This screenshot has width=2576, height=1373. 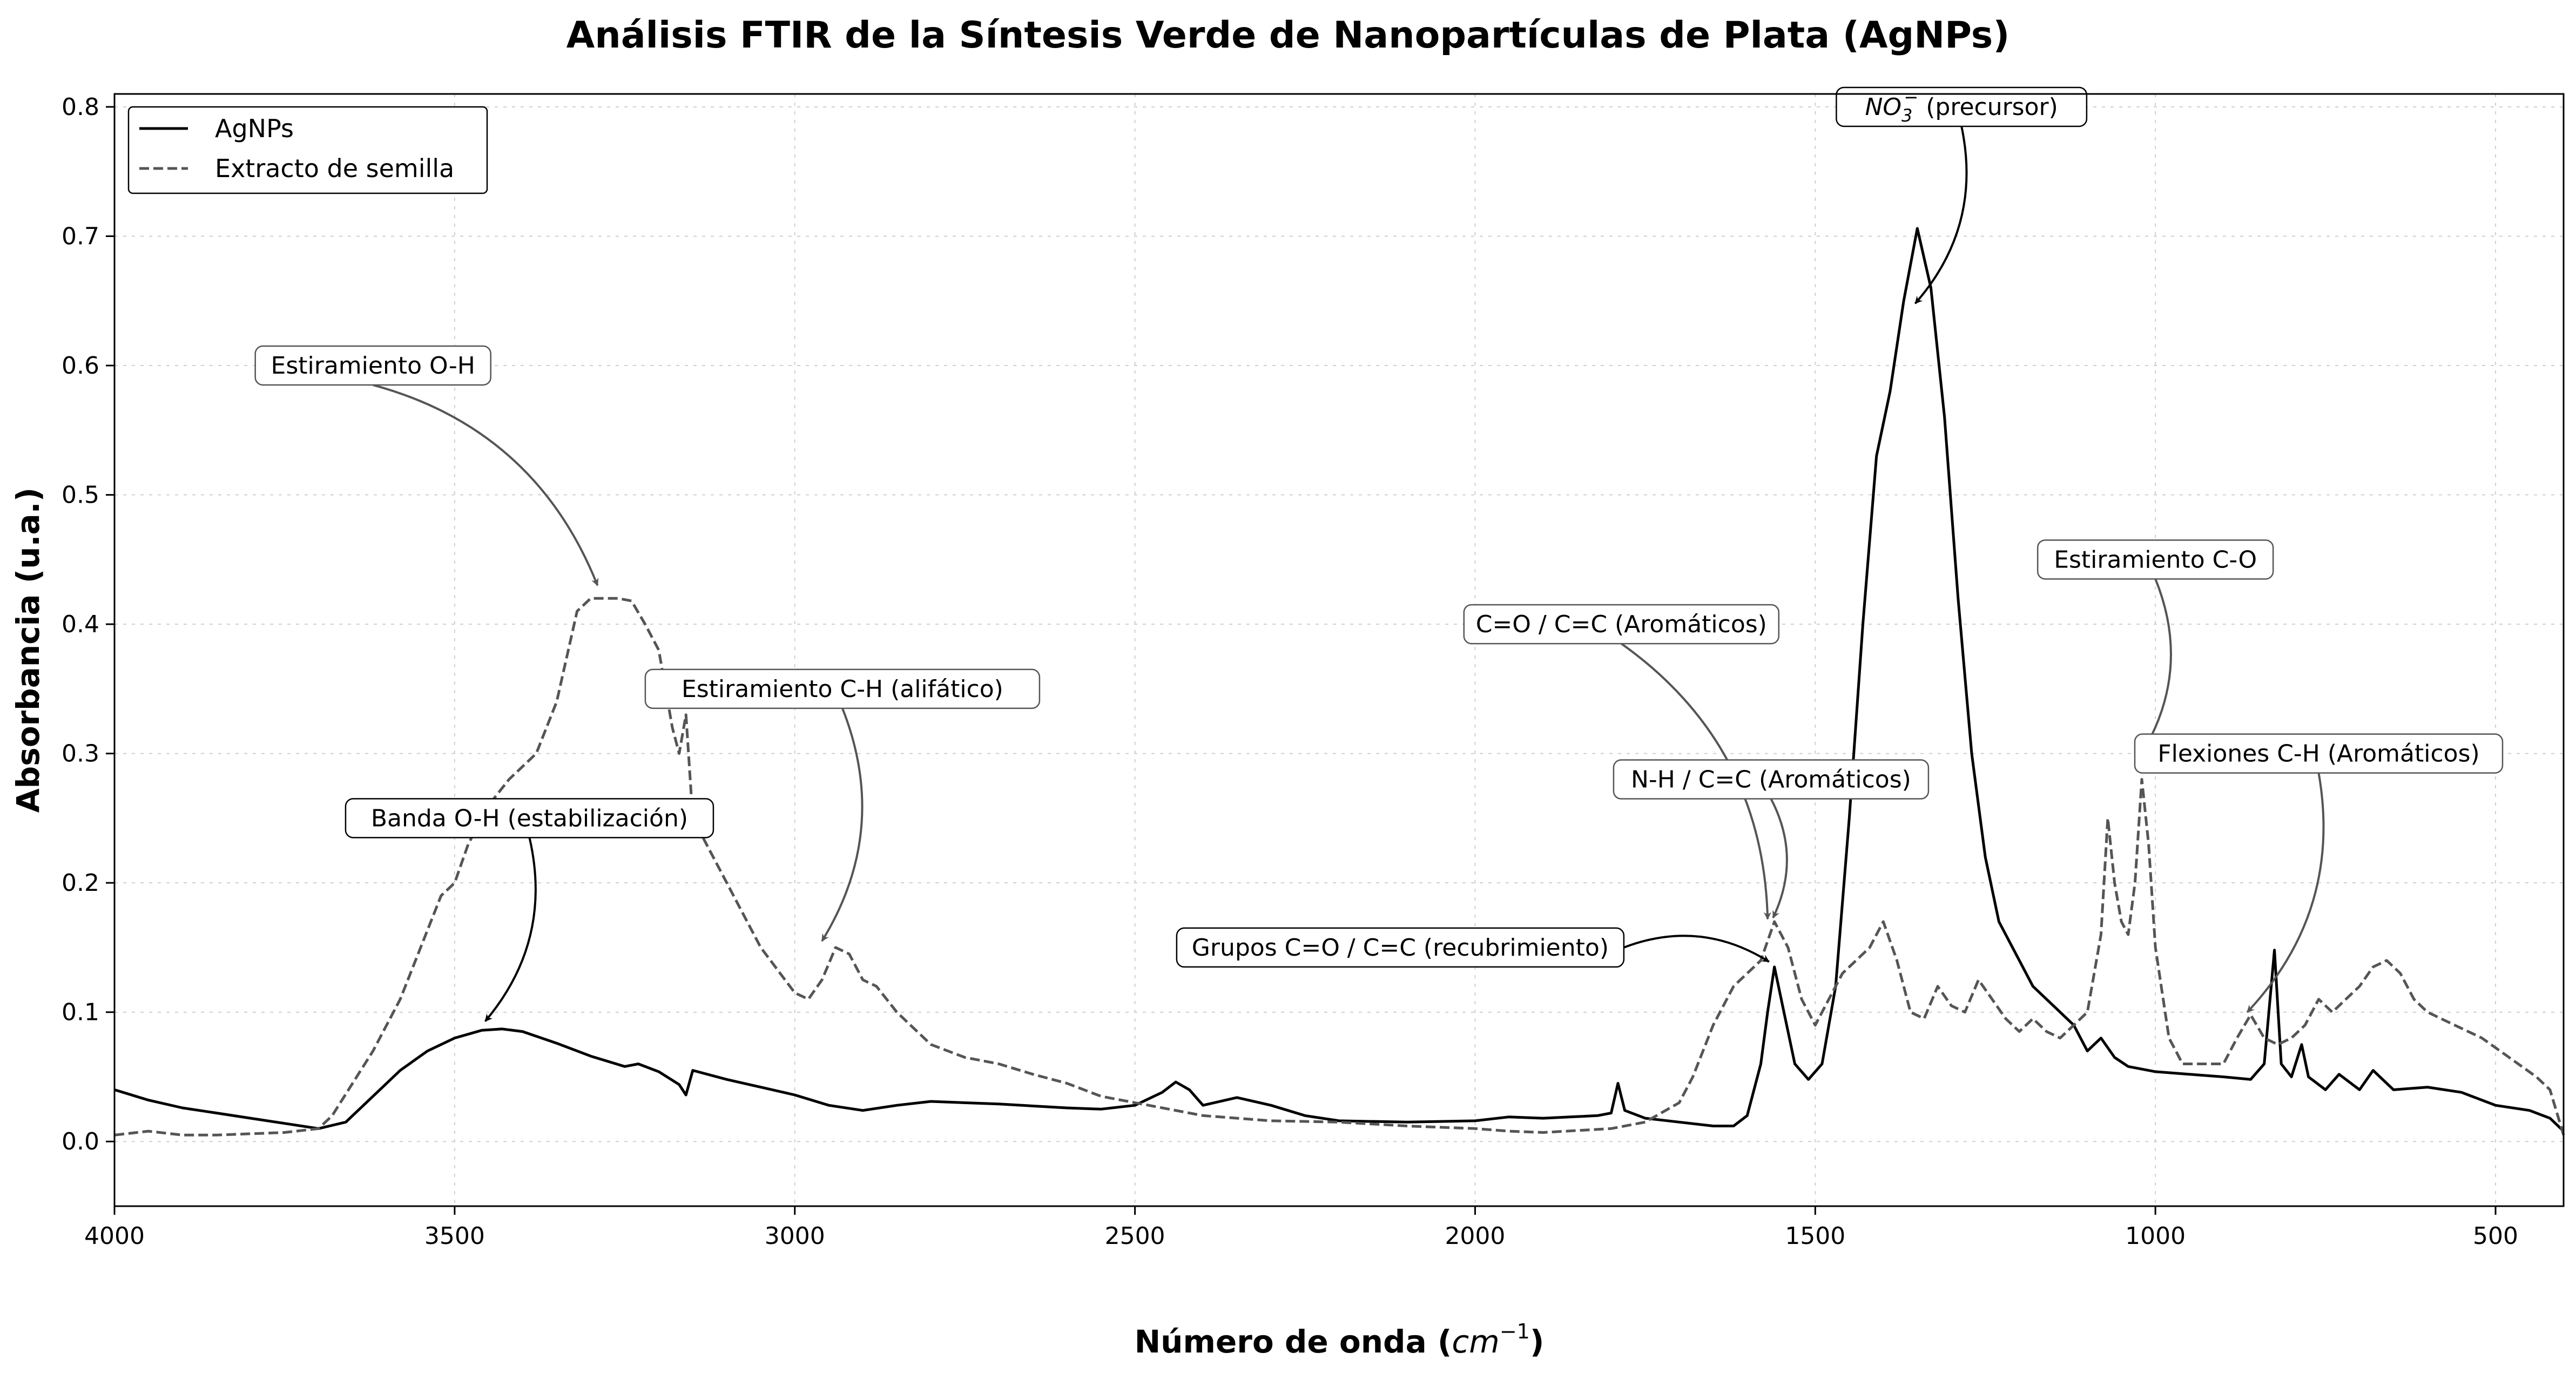 What do you see at coordinates (80, 883) in the screenshot?
I see `y-tick-label: 0.2` at bounding box center [80, 883].